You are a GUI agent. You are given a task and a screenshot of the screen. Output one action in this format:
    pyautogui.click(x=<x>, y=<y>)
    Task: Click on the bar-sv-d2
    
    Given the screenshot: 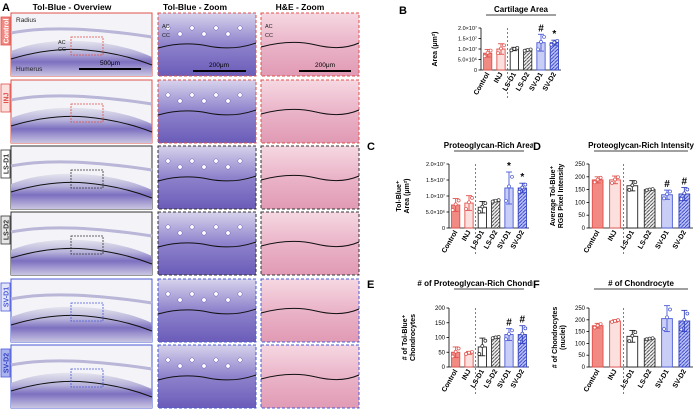 What is the action you would take?
    pyautogui.click(x=554, y=56)
    